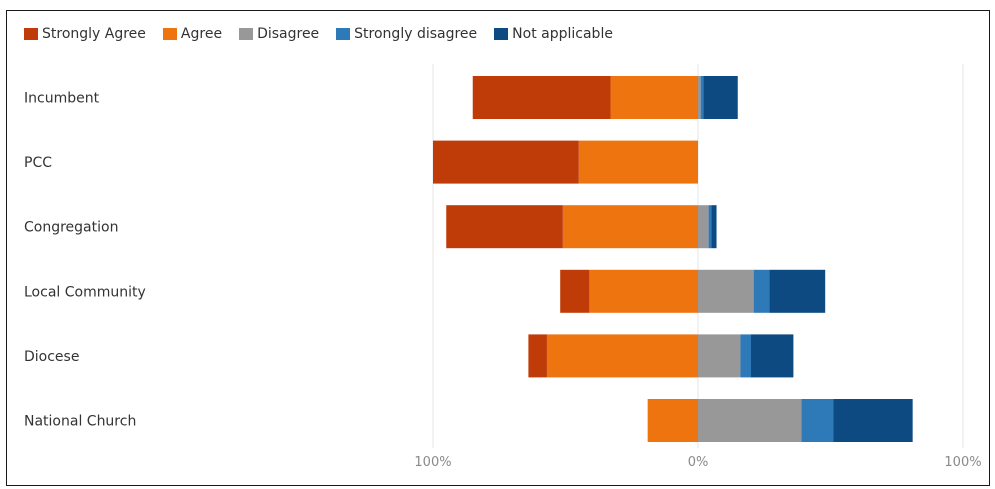 The height and width of the screenshot is (489, 995). What do you see at coordinates (643, 291) in the screenshot?
I see `bar-local-community-agree` at bounding box center [643, 291].